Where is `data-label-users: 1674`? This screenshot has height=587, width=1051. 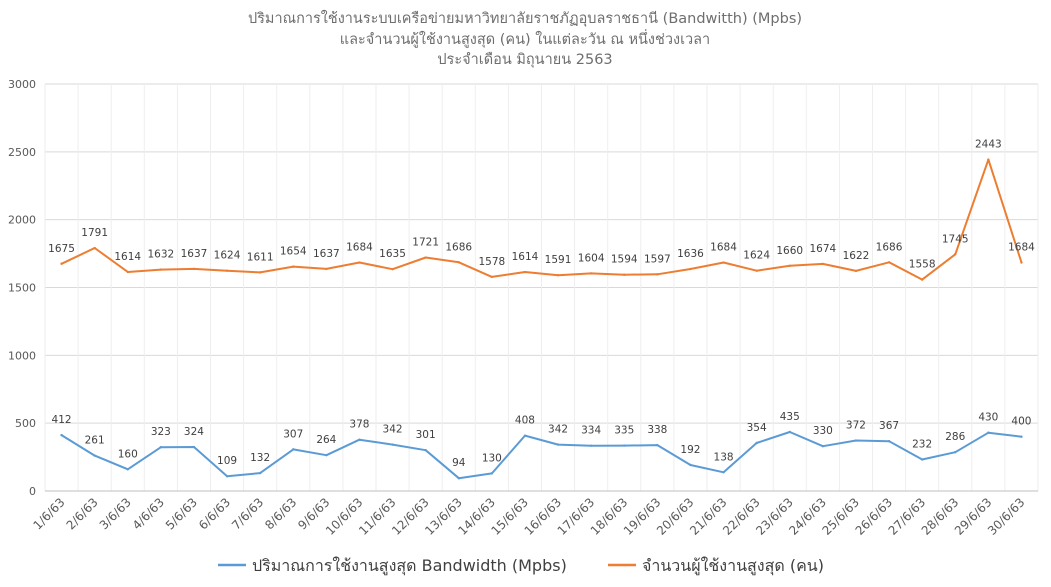
data-label-users: 1674 is located at coordinates (822, 249).